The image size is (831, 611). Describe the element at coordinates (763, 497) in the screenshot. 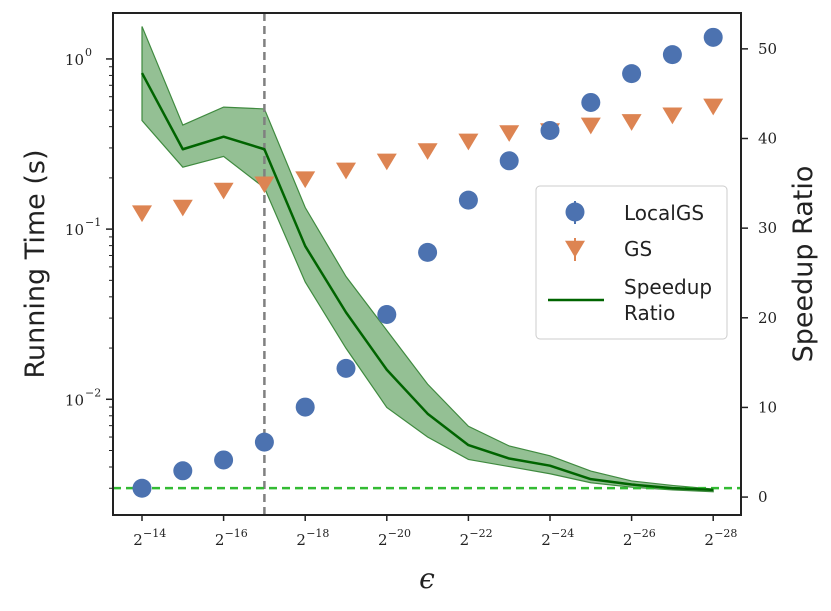

I see `y-right-tick-label: 0` at that location.